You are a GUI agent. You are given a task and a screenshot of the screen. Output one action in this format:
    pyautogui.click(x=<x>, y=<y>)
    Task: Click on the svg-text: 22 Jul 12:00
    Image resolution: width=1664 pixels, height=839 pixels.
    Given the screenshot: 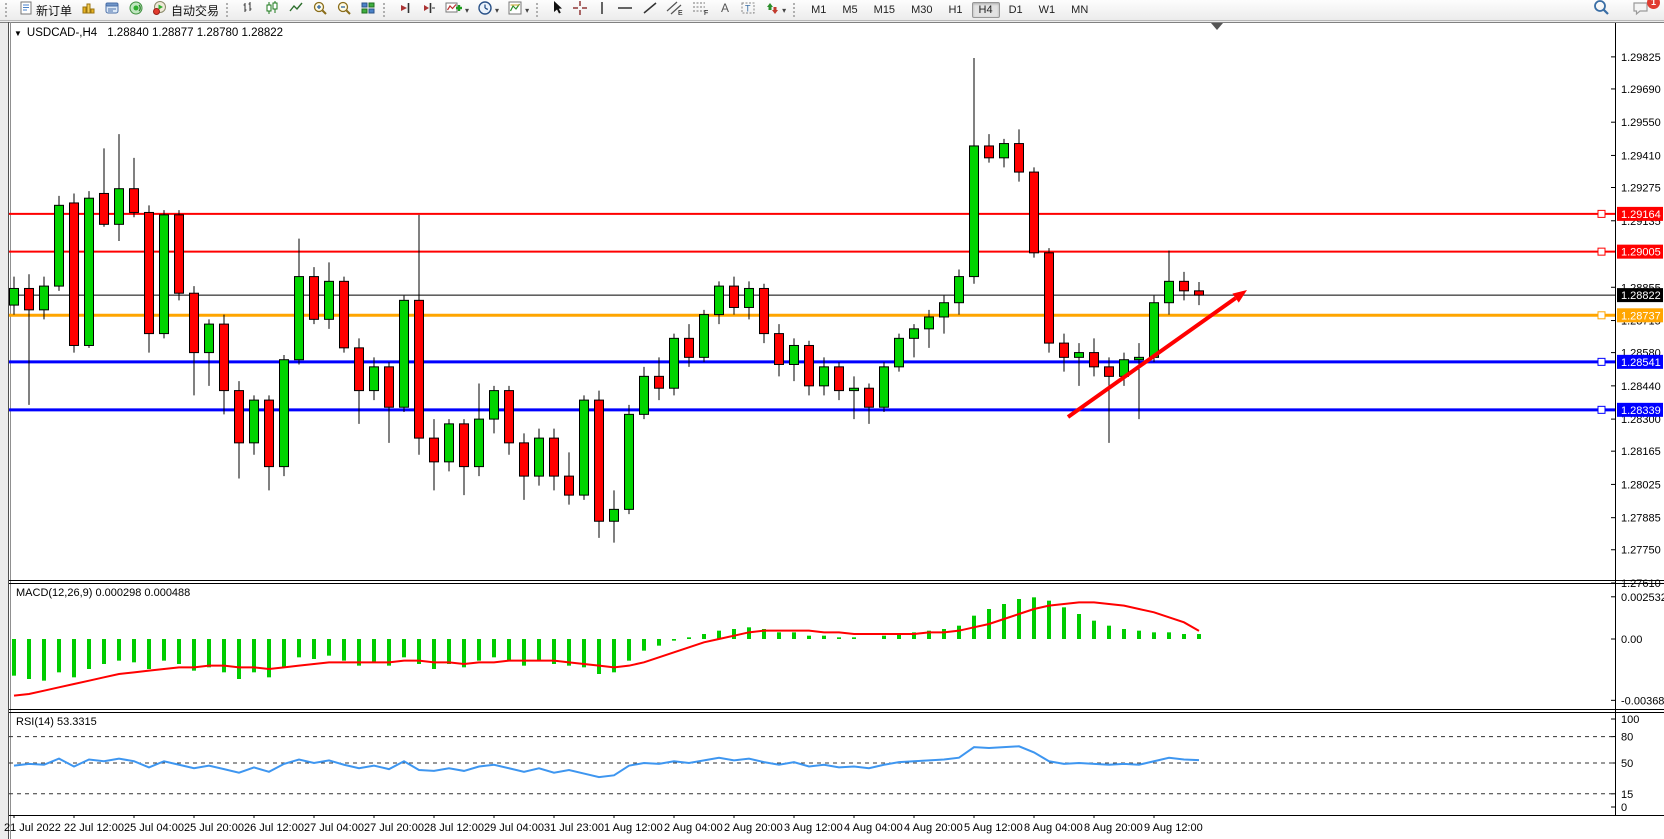 What is the action you would take?
    pyautogui.click(x=94, y=828)
    